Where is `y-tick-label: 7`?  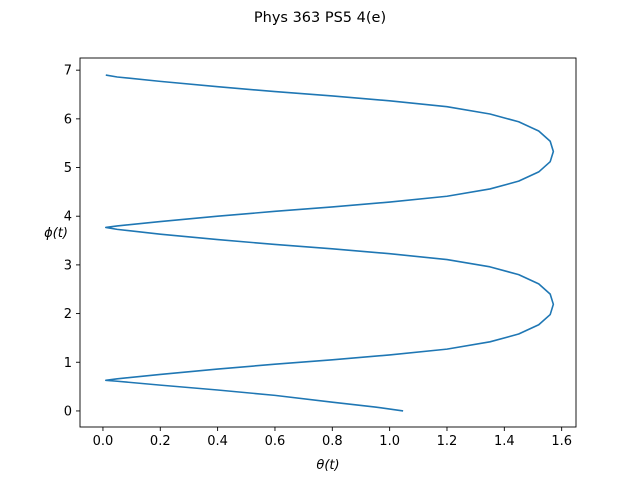 y-tick-label: 7 is located at coordinates (68, 71).